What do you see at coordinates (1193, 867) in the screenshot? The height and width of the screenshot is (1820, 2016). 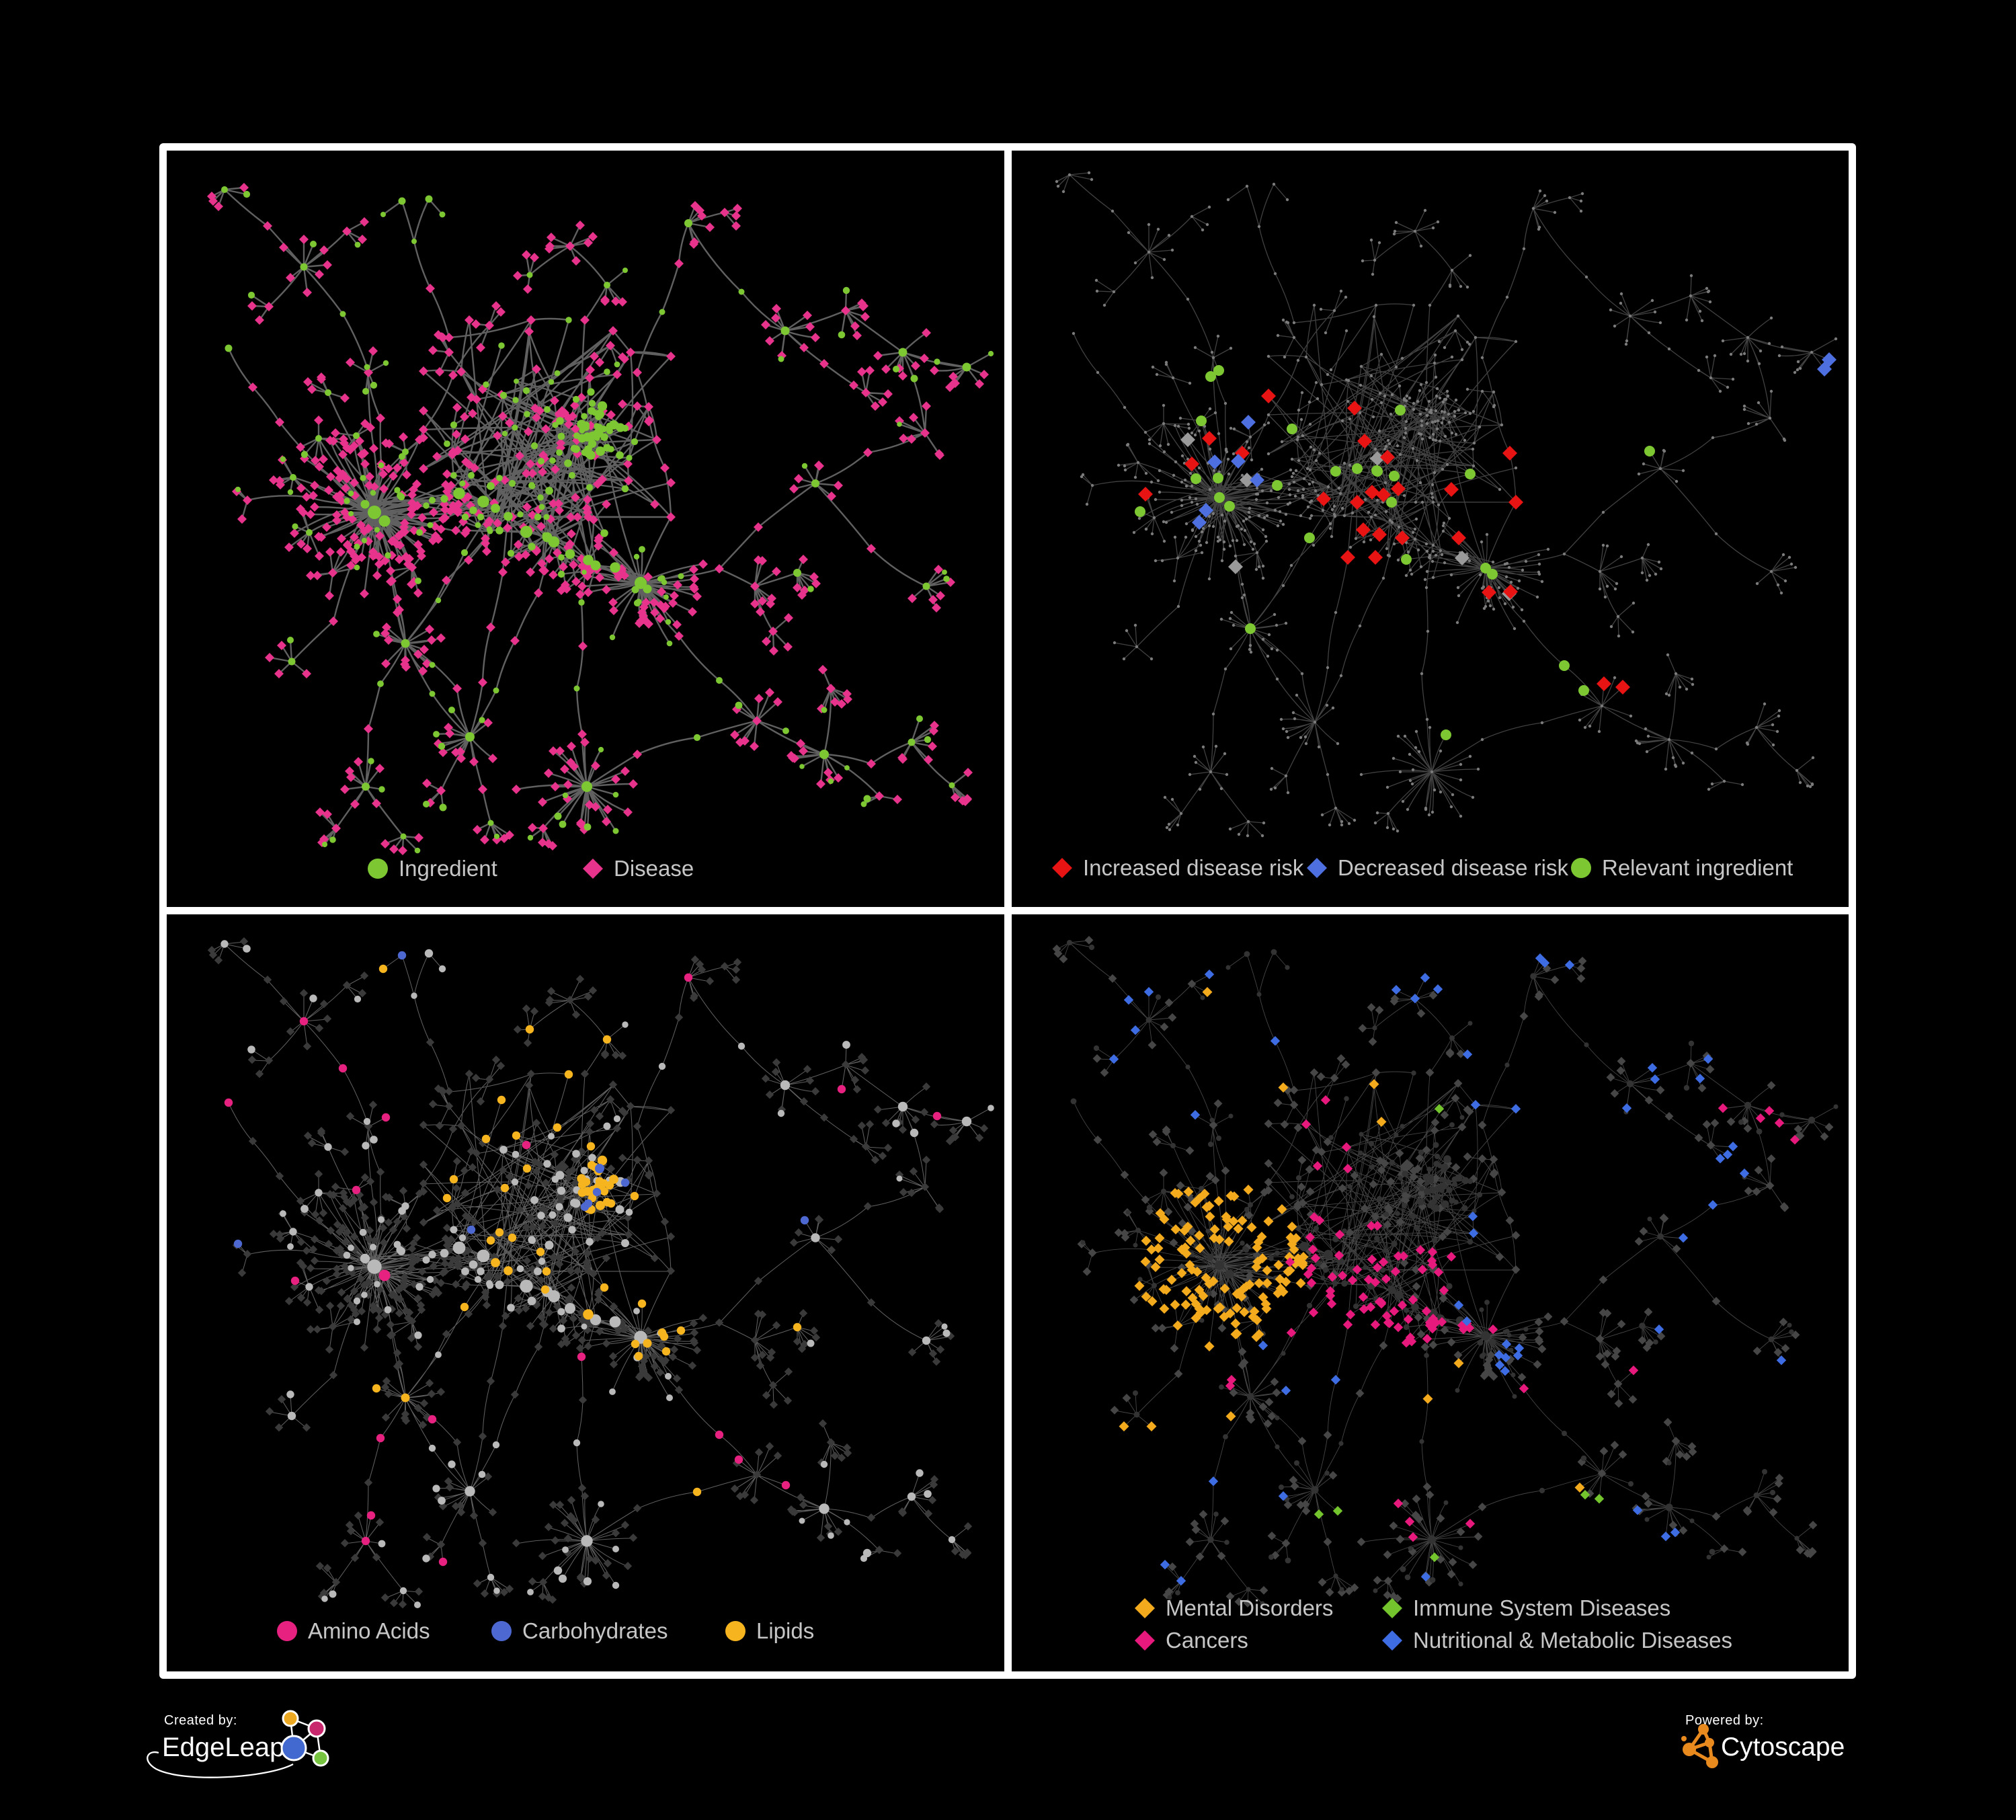 I see `svg-text: Increased disease risk` at bounding box center [1193, 867].